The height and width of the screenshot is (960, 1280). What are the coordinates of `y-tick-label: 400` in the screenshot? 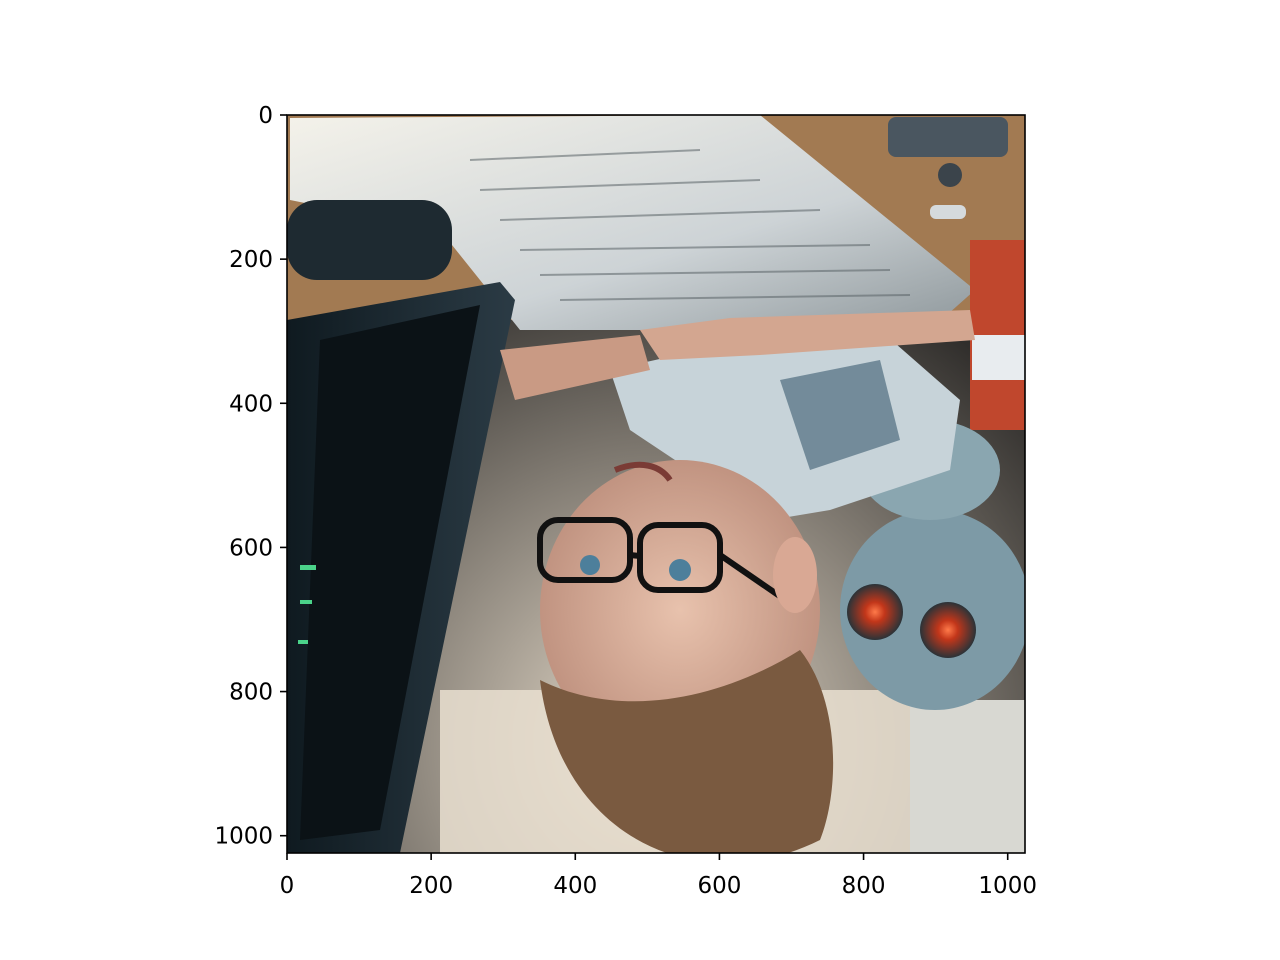 It's located at (251, 404).